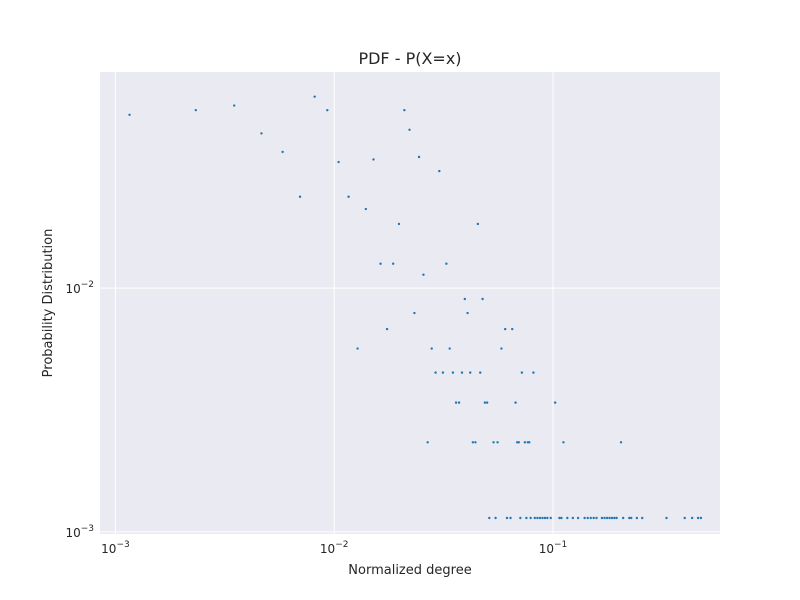 This screenshot has height=600, width=800. What do you see at coordinates (409, 58) in the screenshot?
I see `chart-title: PDF - P(X=x)` at bounding box center [409, 58].